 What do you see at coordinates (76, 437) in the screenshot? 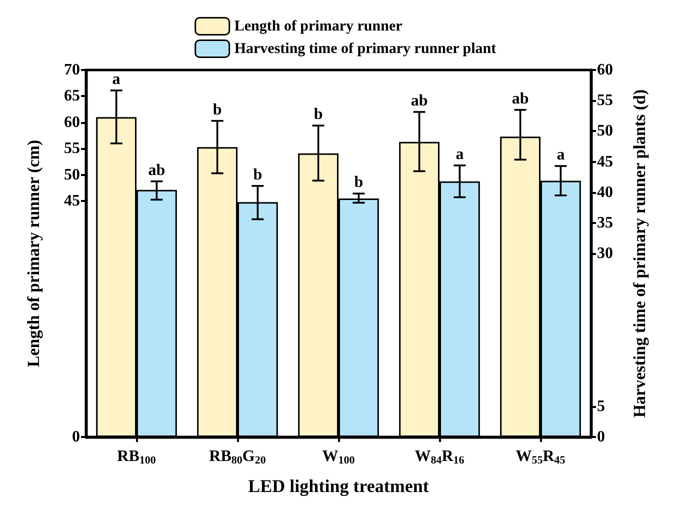
I see `y-tick-label: 0` at bounding box center [76, 437].